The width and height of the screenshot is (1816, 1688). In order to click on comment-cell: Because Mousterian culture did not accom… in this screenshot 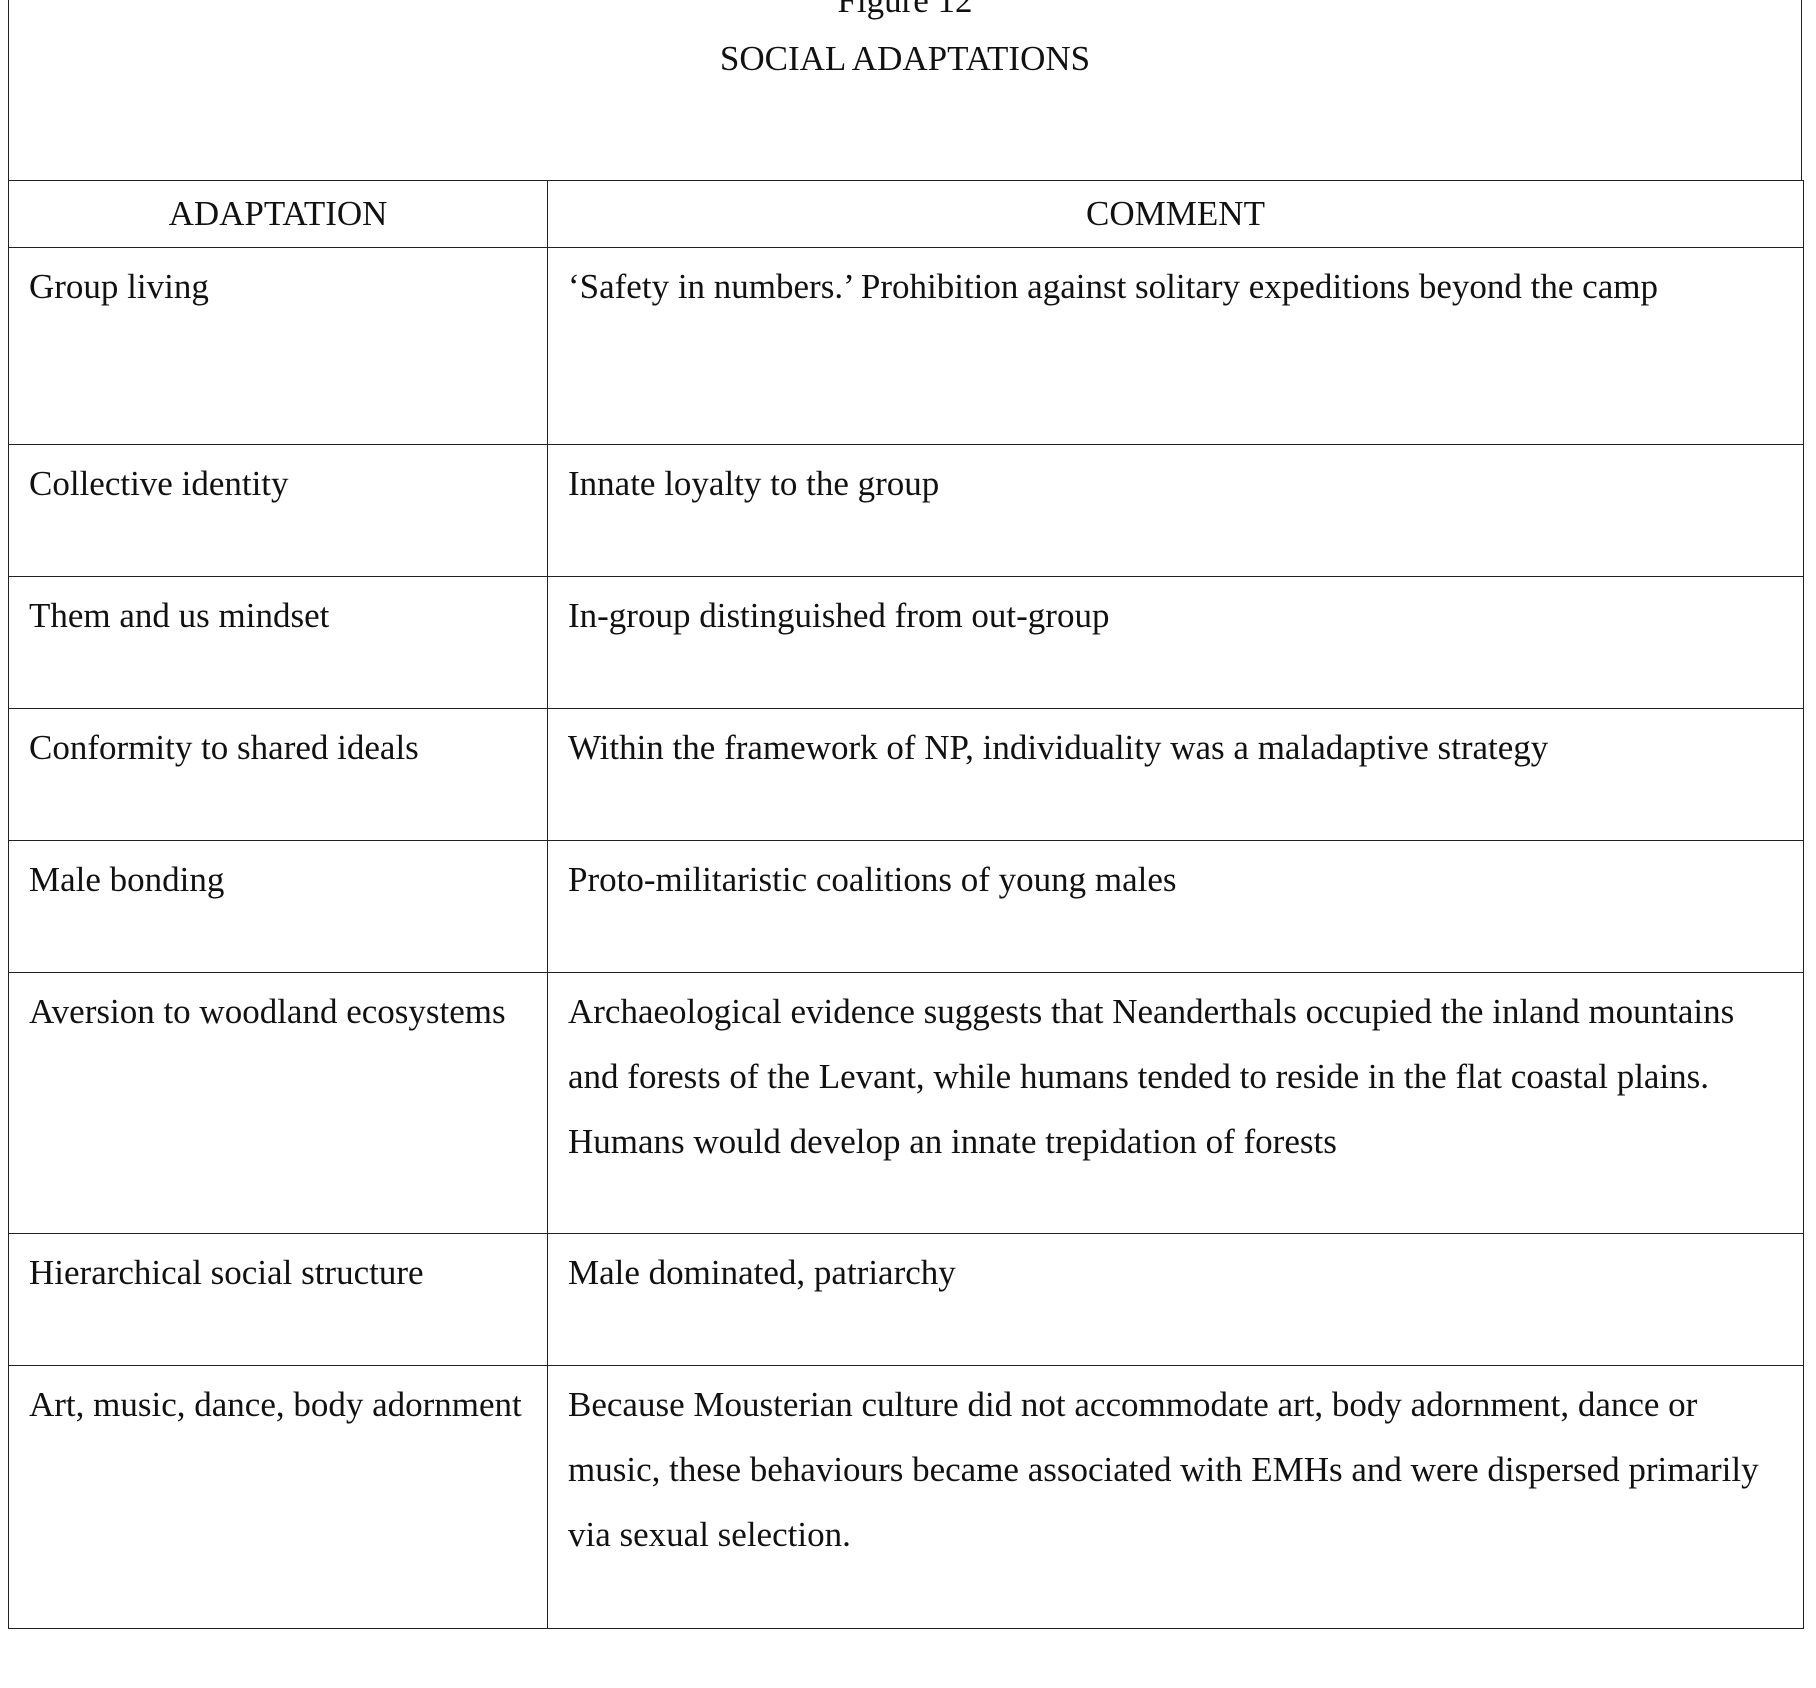, I will do `click(1175, 1497)`.